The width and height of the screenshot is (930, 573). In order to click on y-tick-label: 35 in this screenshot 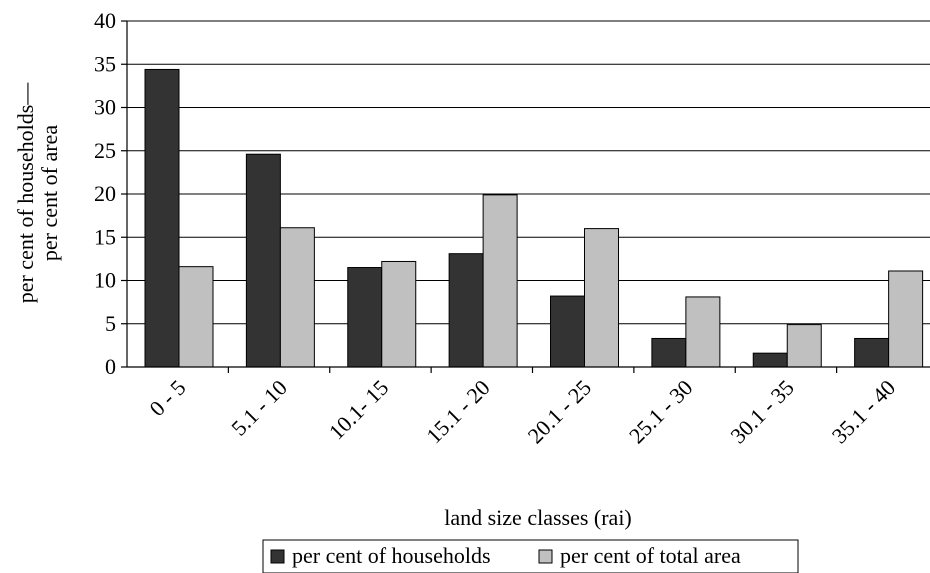, I will do `click(105, 63)`.